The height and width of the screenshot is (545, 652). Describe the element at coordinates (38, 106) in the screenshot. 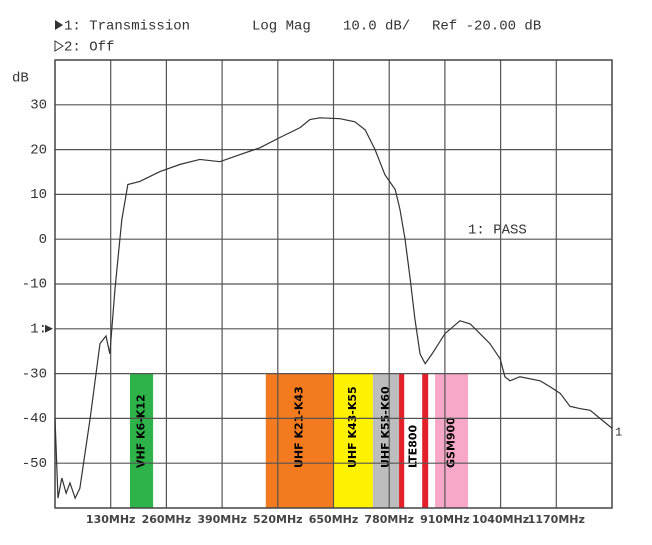

I see `y-tick-label: 30` at that location.